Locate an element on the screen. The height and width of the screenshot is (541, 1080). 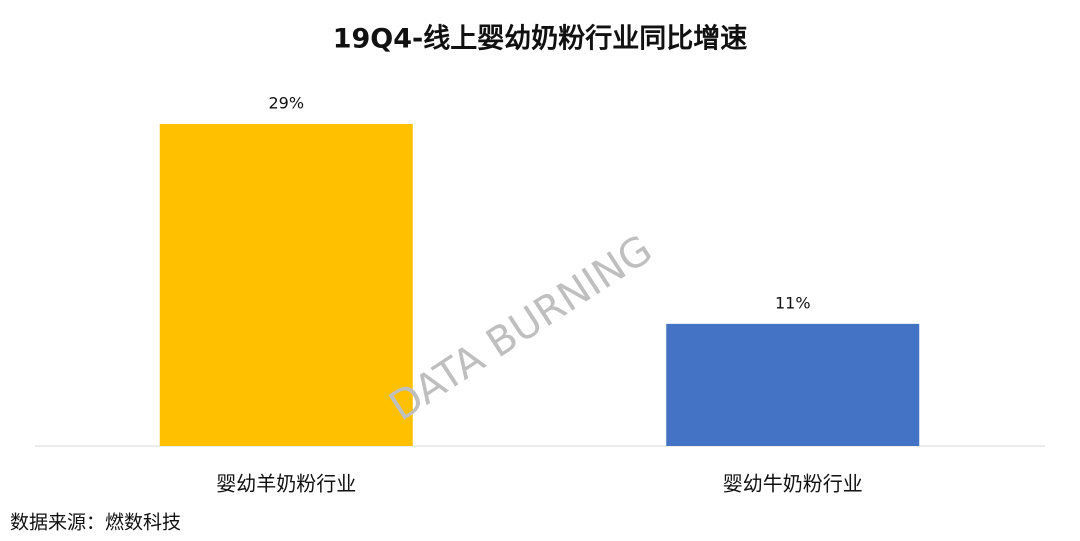
x-tick-label: 婴幼牛奶粉行业 is located at coordinates (793, 484).